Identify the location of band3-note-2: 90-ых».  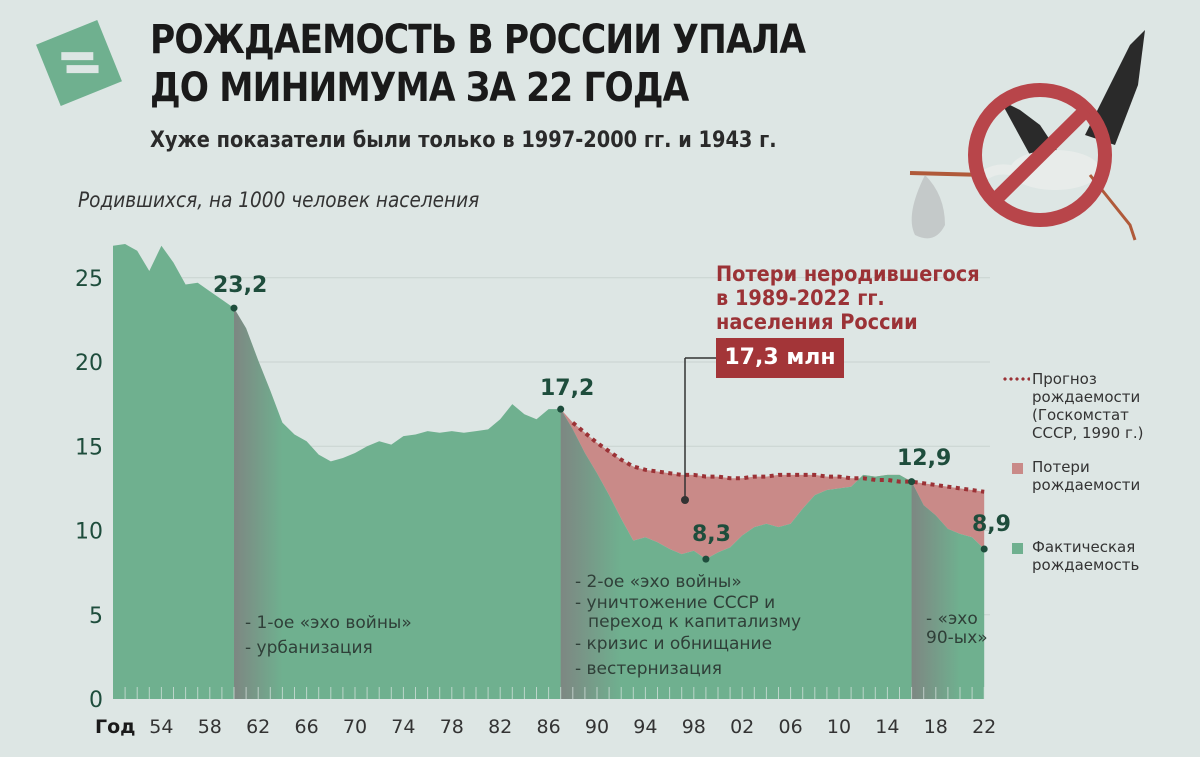
(957, 638).